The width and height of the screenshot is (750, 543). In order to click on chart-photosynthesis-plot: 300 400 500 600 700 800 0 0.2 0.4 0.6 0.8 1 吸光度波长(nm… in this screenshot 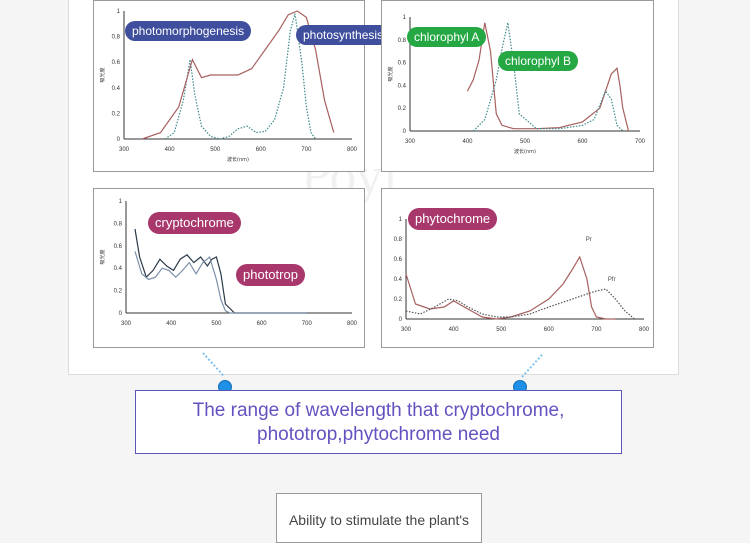, I will do `click(228, 86)`.